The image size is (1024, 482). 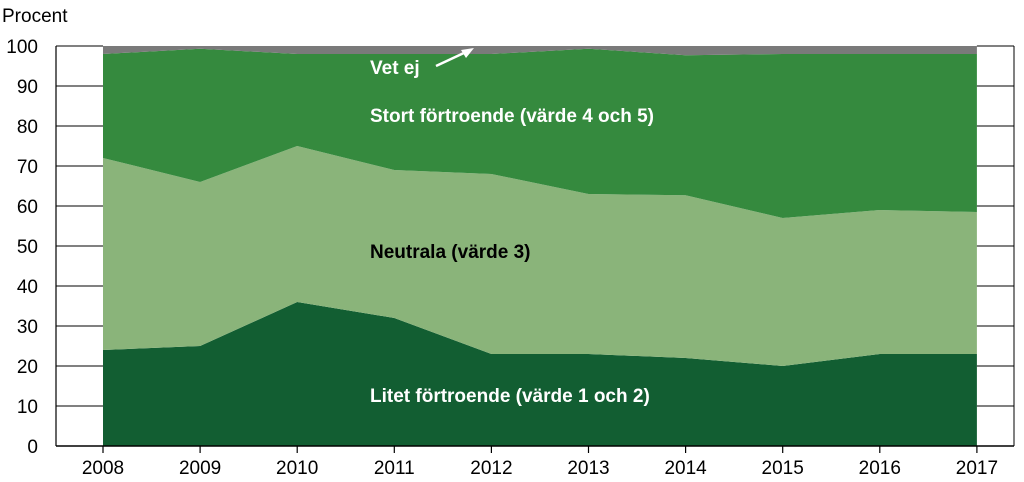 I want to click on x-tick-label-2010: 2010, so click(x=297, y=468).